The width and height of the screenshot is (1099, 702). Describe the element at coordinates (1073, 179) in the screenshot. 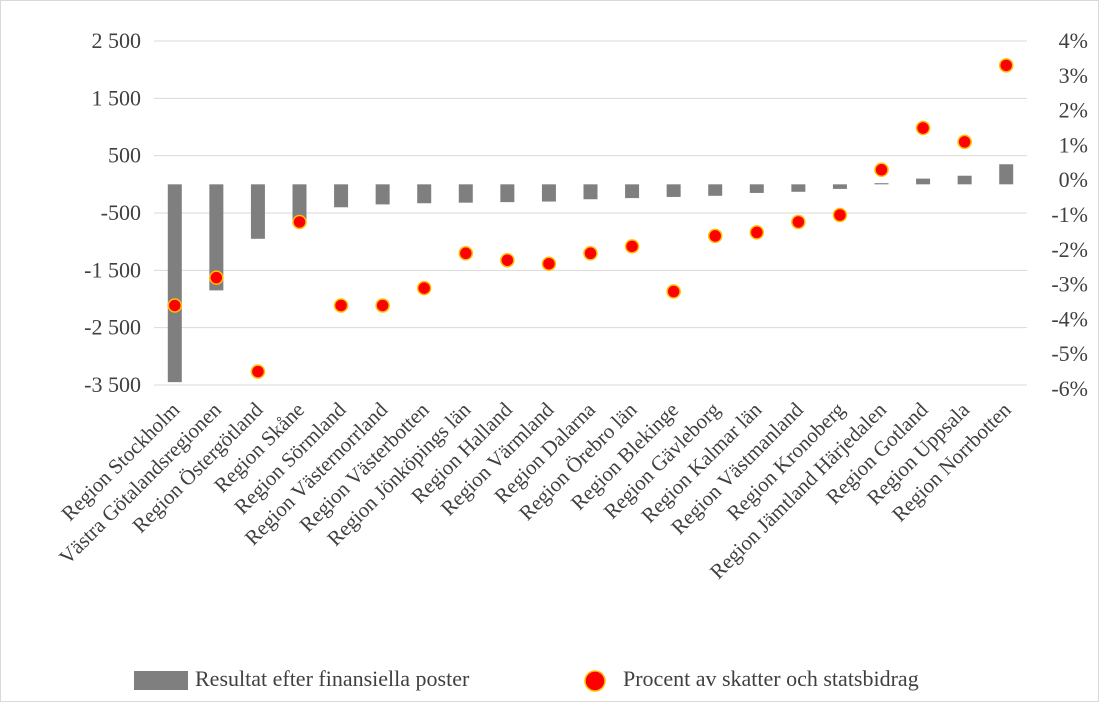

I see `right-tick-label: 0%` at that location.